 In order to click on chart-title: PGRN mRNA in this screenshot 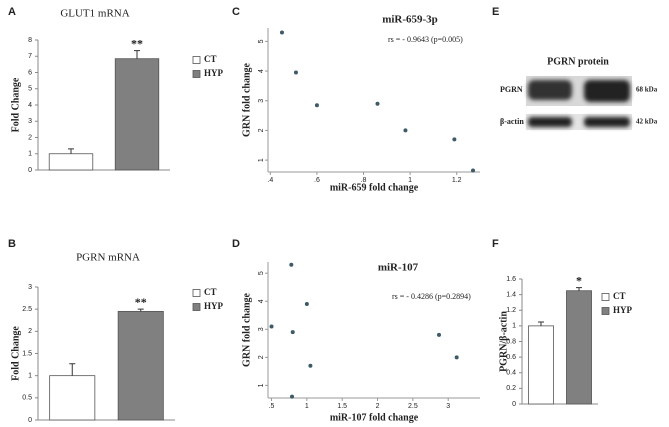, I will do `click(108, 258)`.